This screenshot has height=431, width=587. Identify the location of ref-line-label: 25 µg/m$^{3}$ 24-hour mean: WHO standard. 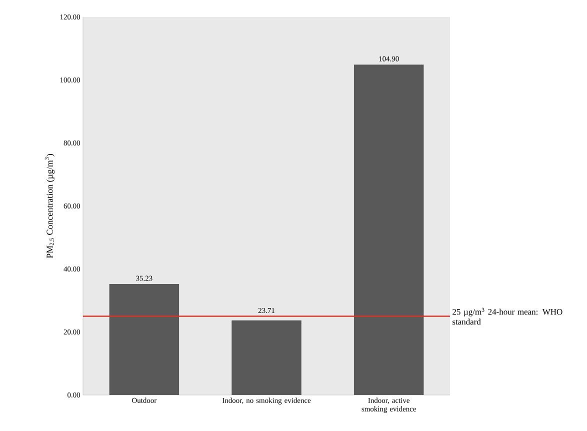
(507, 316).